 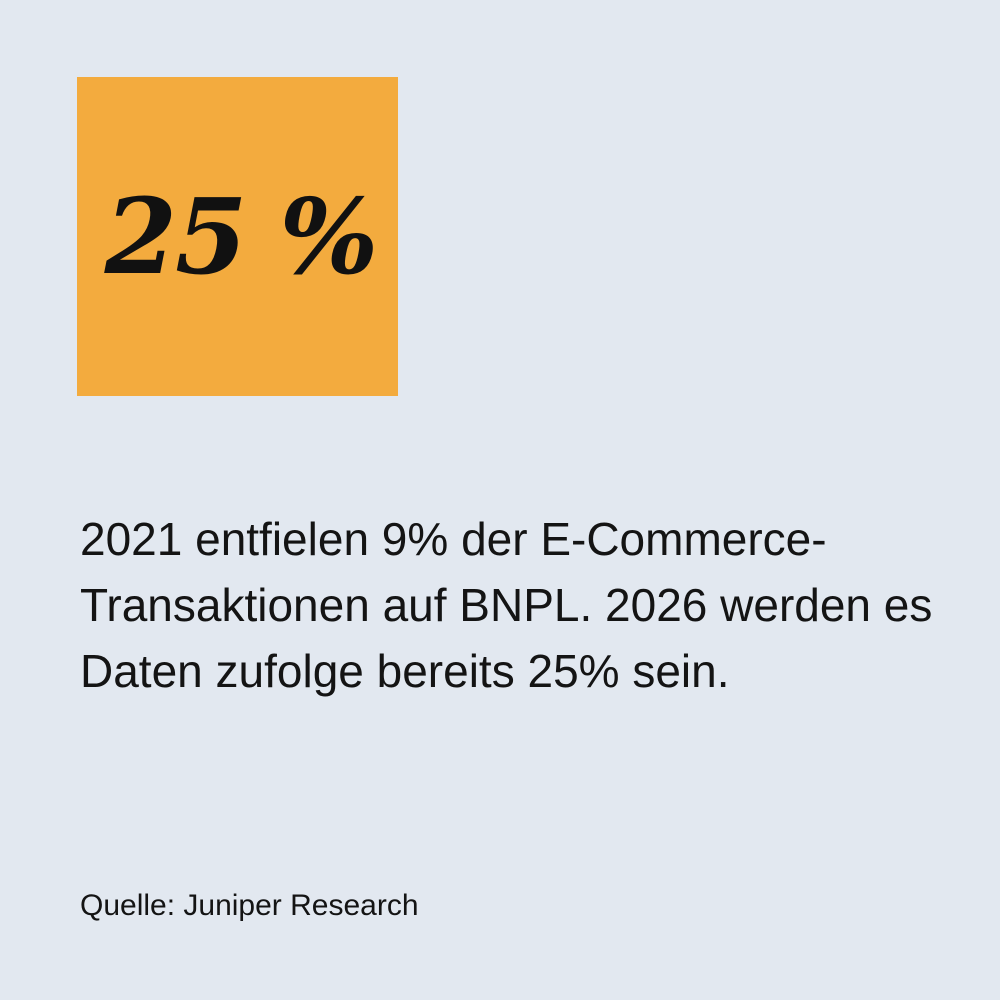 I want to click on source-caption: Quelle: Juniper Research, so click(x=249, y=905).